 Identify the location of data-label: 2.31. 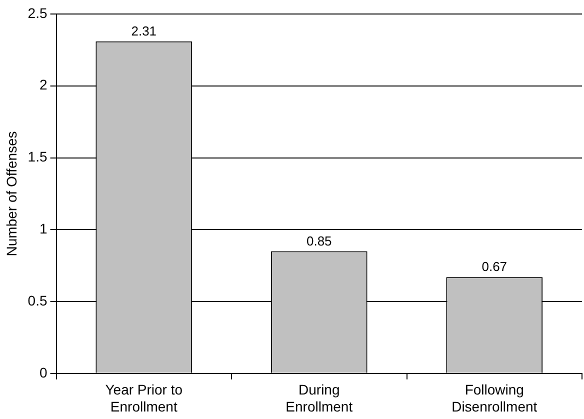
(144, 30).